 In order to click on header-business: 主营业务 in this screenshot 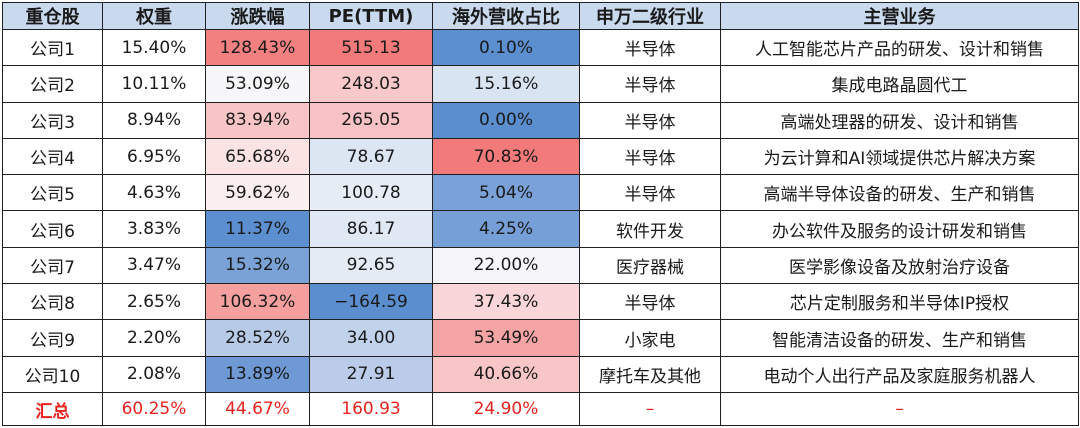, I will do `click(899, 16)`.